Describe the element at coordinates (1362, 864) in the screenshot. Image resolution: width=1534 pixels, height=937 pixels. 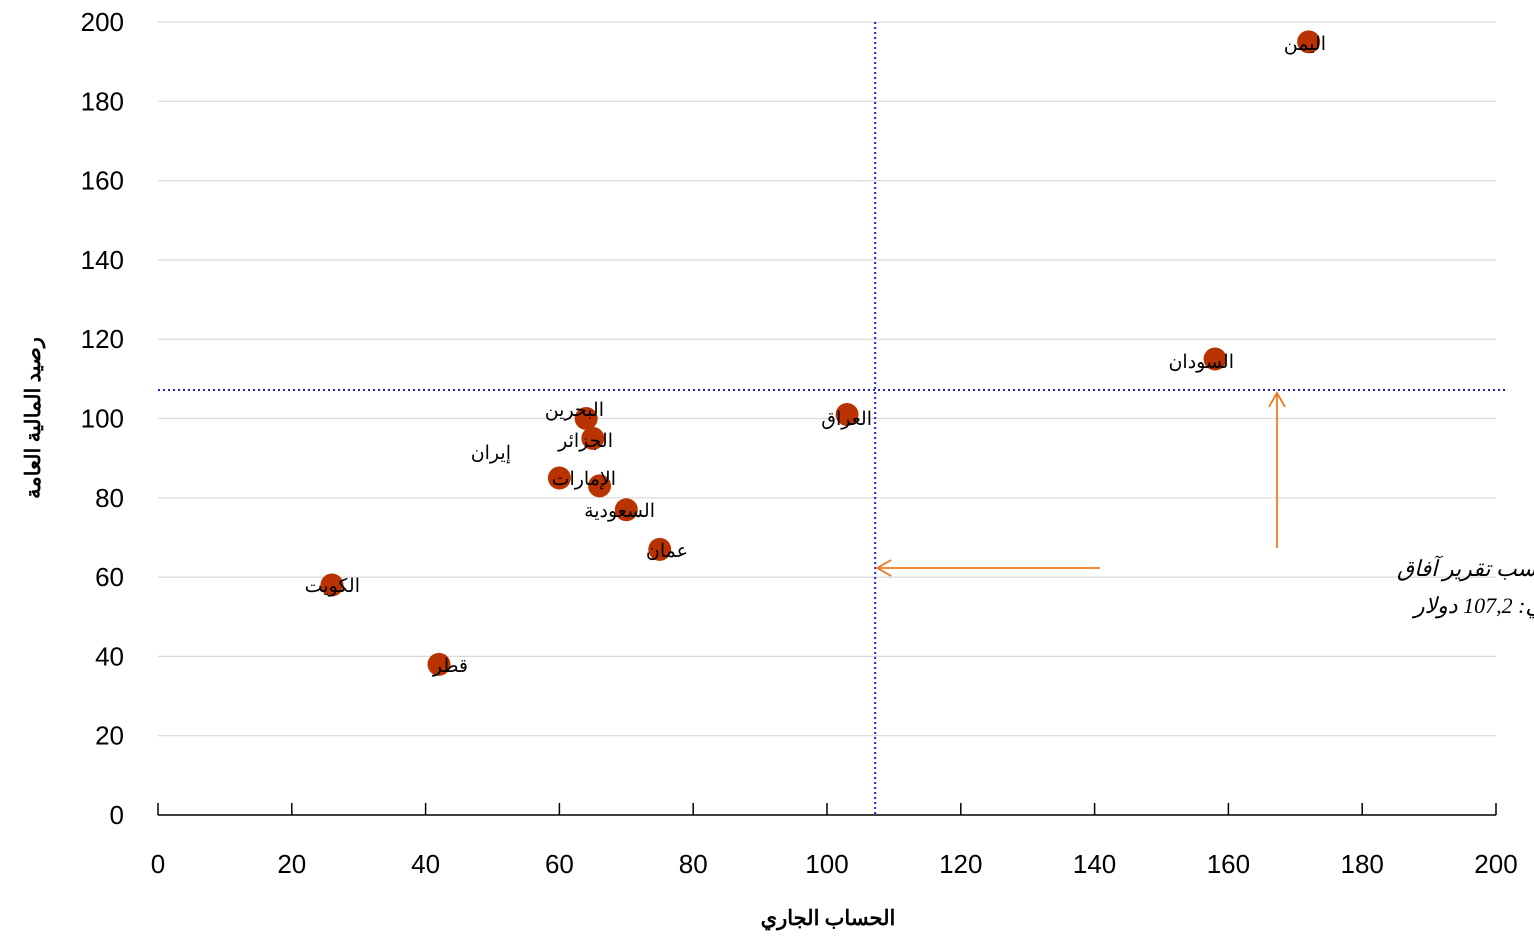
I see `x-tick-label: 180` at that location.